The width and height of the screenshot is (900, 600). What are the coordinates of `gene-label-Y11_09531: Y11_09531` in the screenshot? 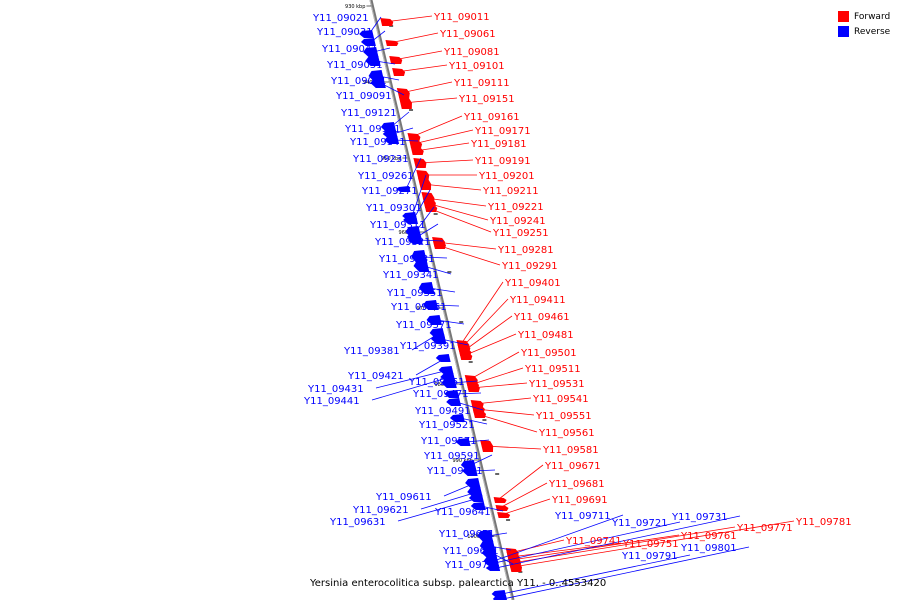 It's located at (556, 384).